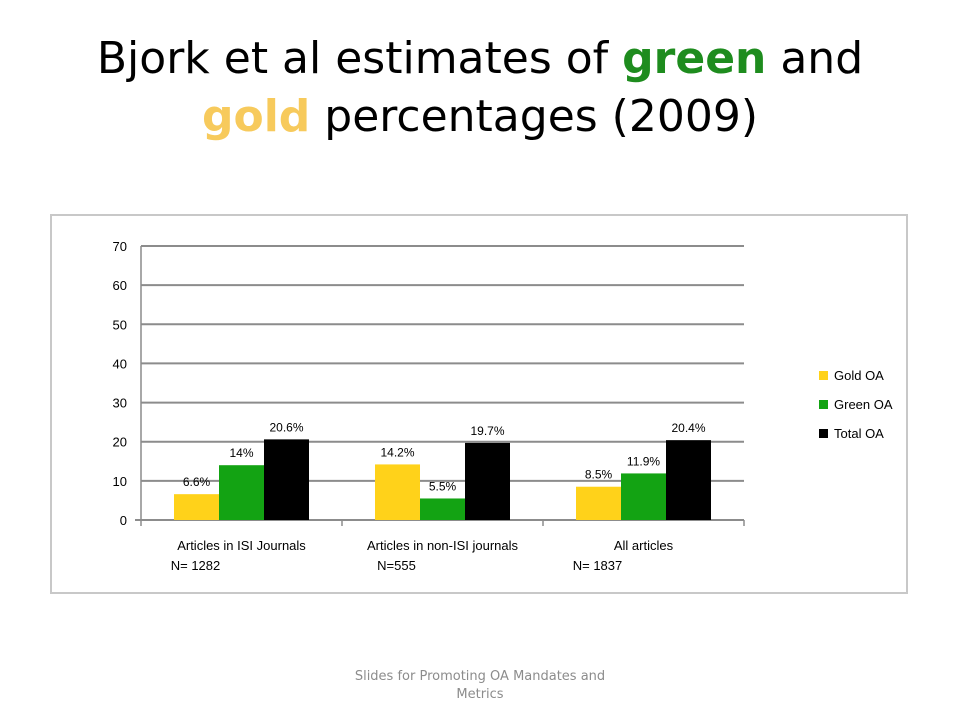 The image size is (960, 720). I want to click on category-sublabel: N= 1837, so click(598, 565).